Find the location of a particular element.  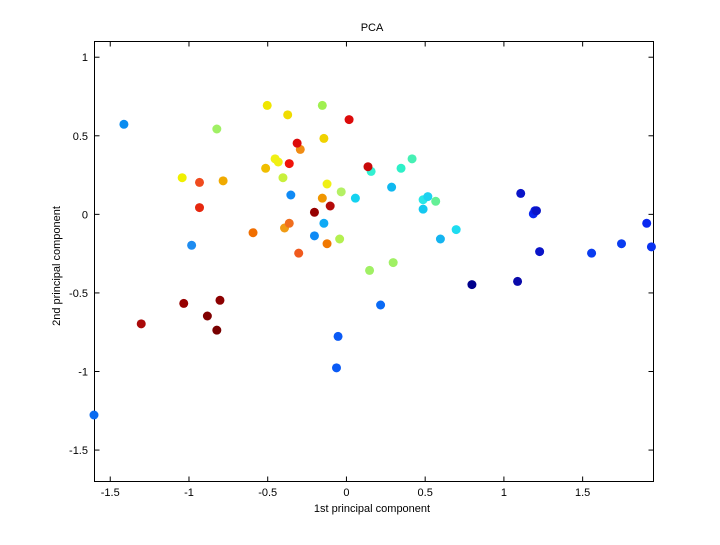

y-tick-label: -0.5 is located at coordinates (78, 294).